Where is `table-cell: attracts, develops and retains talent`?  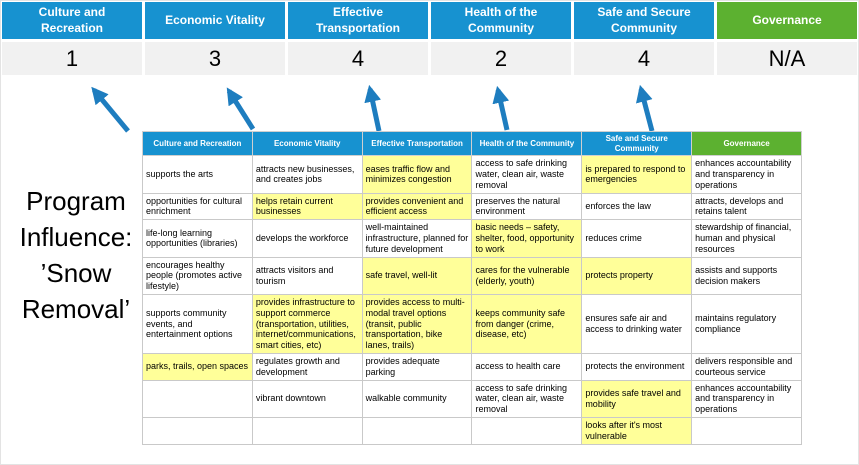
table-cell: attracts, develops and retains talent is located at coordinates (746, 206).